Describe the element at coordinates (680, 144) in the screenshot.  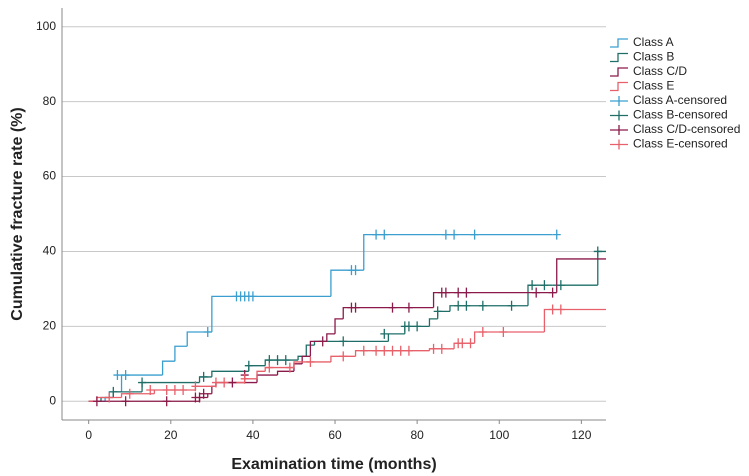
I see `legend-label: Class E-censored` at that location.